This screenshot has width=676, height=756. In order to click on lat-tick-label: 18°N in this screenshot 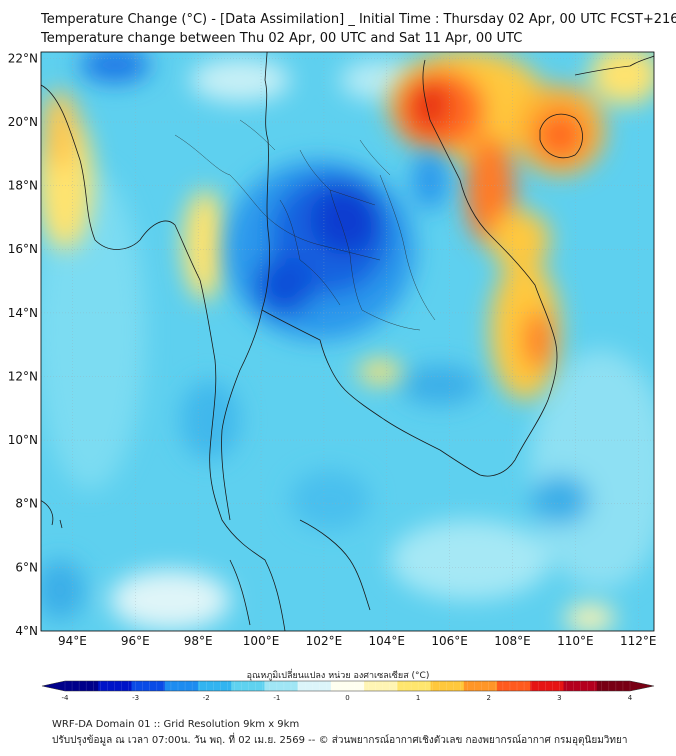, I will do `click(23, 186)`.